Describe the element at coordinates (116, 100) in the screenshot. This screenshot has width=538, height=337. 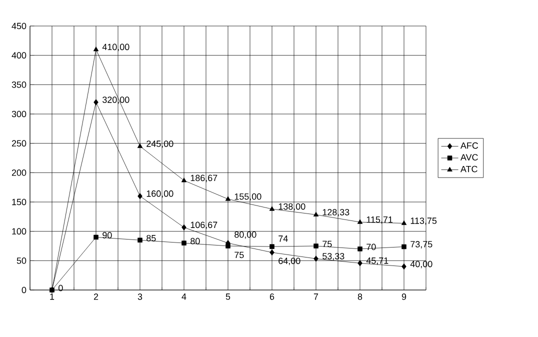
I see `data-label: 320,00` at that location.